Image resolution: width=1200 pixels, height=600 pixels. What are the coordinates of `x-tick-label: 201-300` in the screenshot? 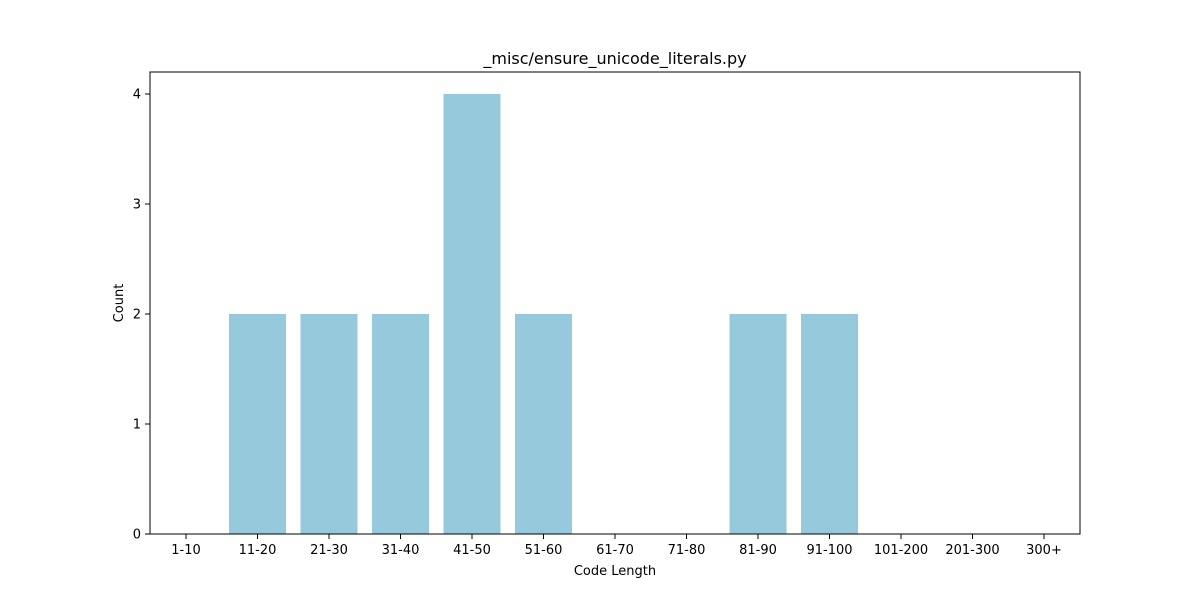 It's located at (972, 550).